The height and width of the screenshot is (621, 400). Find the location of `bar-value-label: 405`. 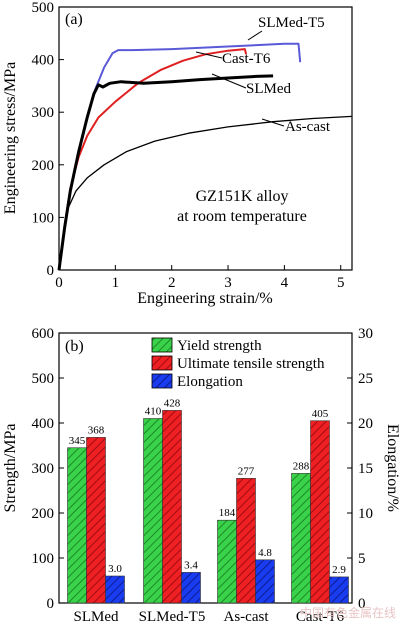

bar-value-label: 405 is located at coordinates (320, 414).